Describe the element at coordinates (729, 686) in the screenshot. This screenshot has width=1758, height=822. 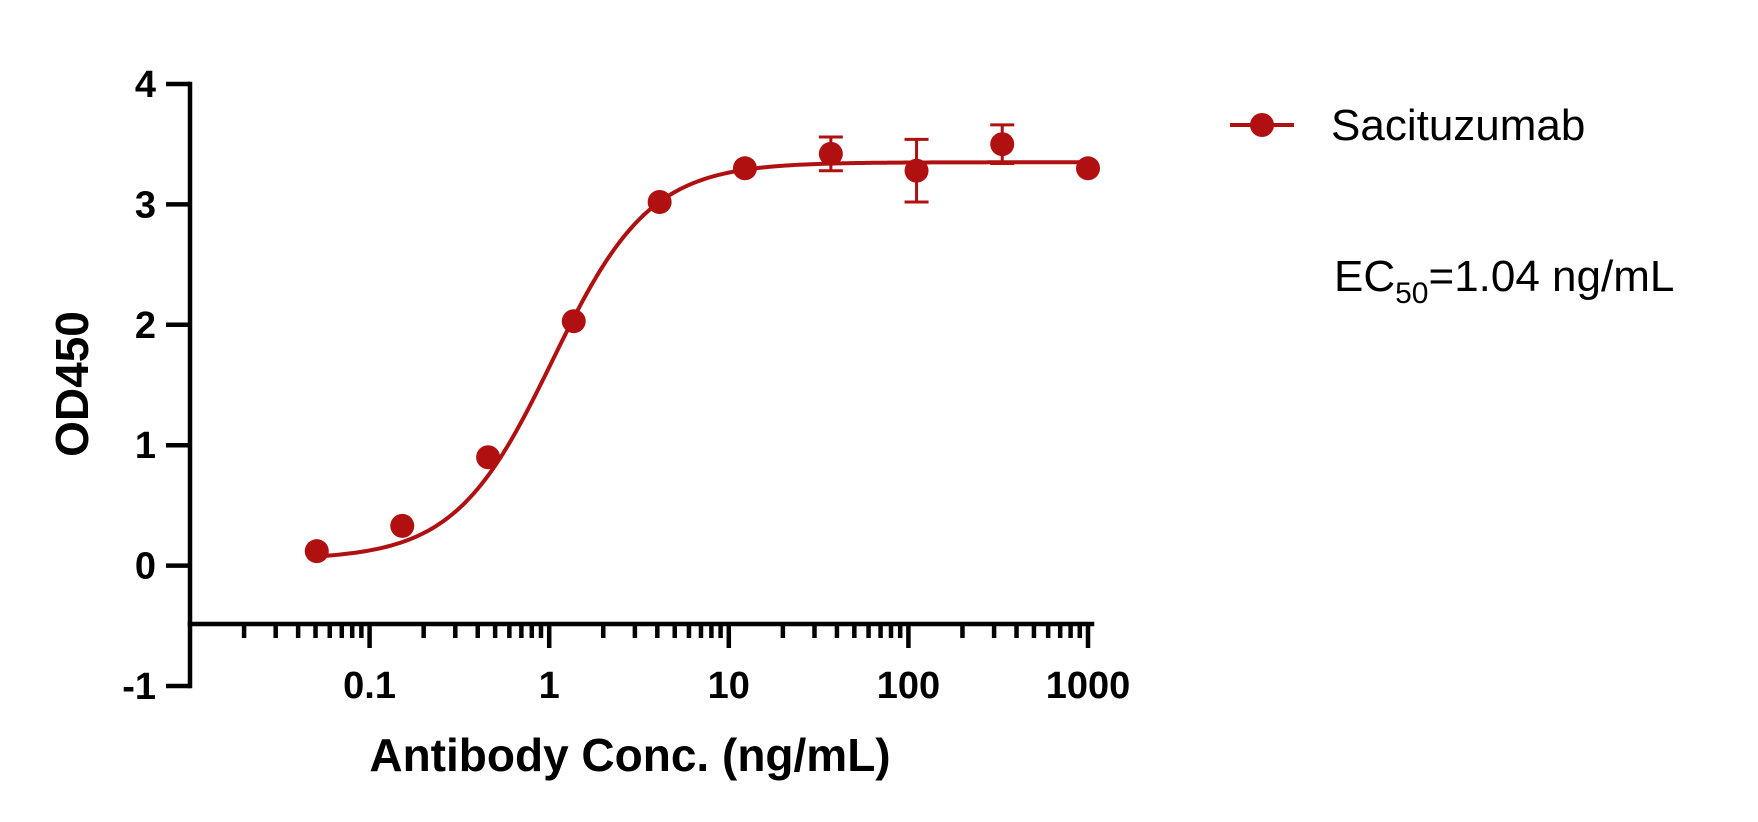
I see `x-tick-label: 10` at that location.